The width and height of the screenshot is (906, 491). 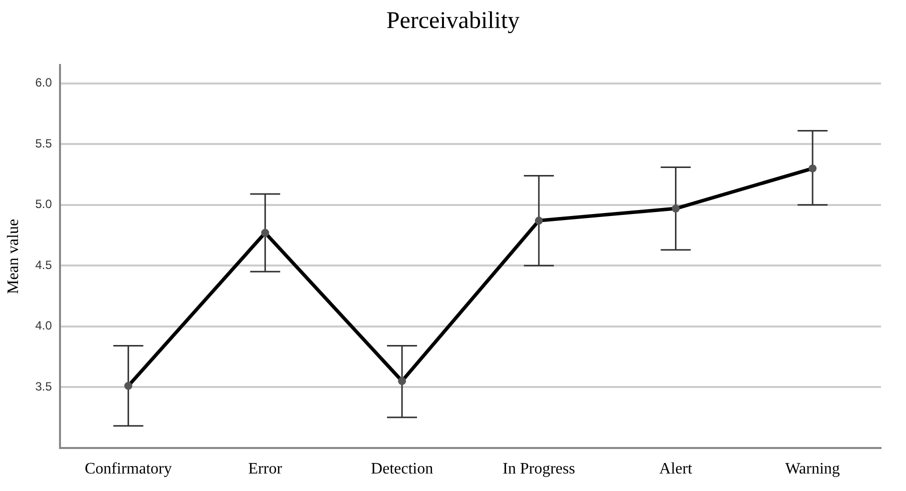 I want to click on y-axis-title: Mean value, so click(x=13, y=256).